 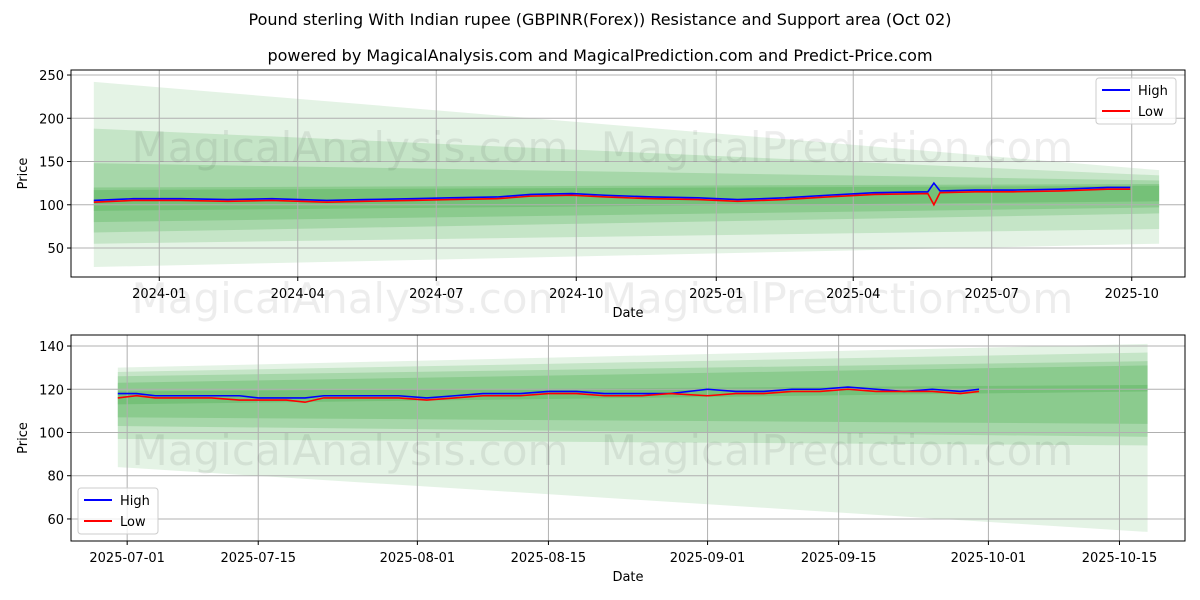 I want to click on x-tick-label: 2025-04, so click(x=853, y=294).